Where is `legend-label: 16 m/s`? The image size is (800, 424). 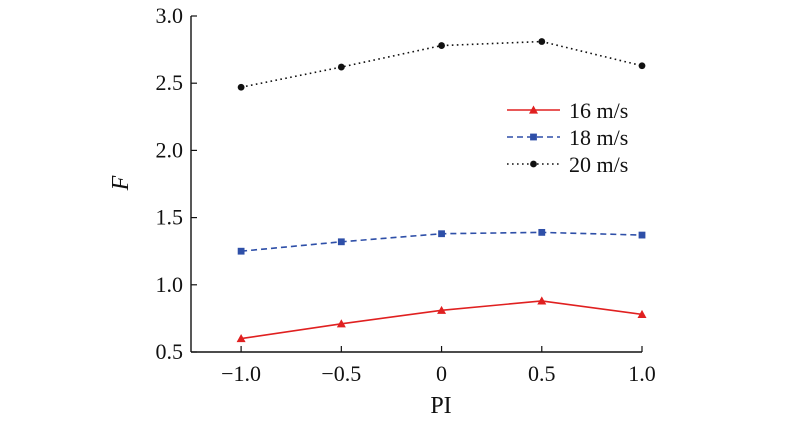 legend-label: 16 m/s is located at coordinates (598, 110).